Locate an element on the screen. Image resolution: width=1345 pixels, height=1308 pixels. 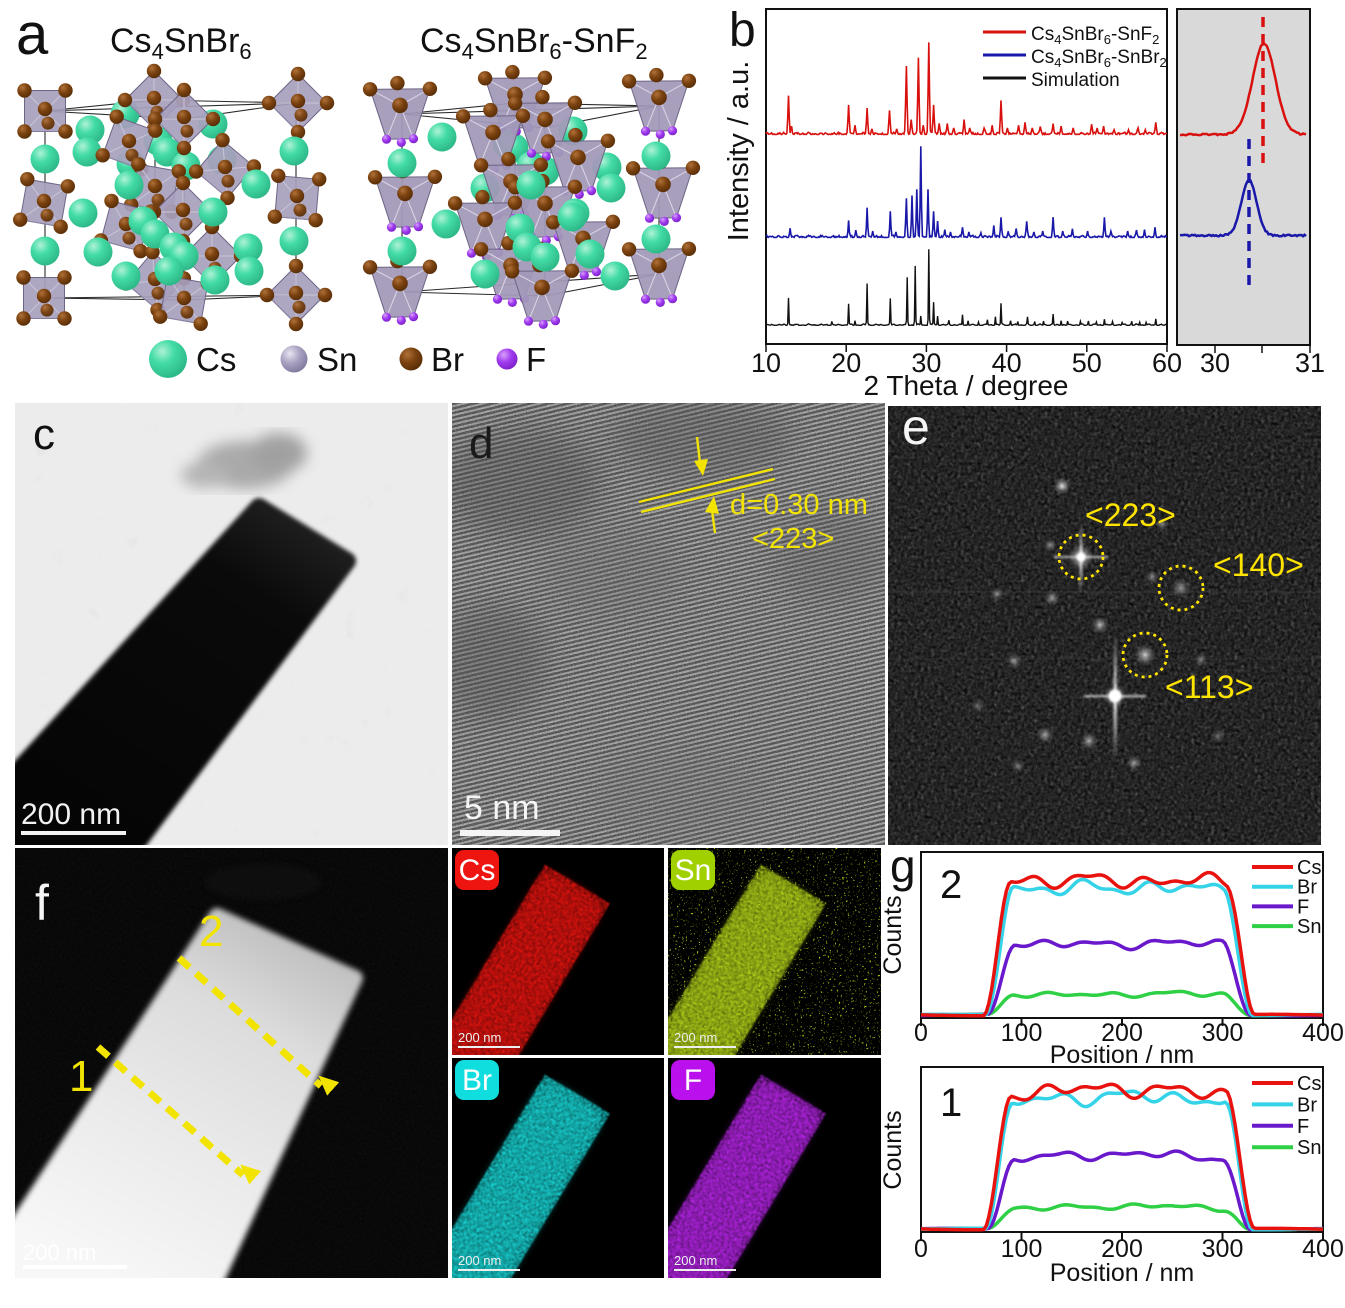
svg-text: 31 is located at coordinates (1310, 363).